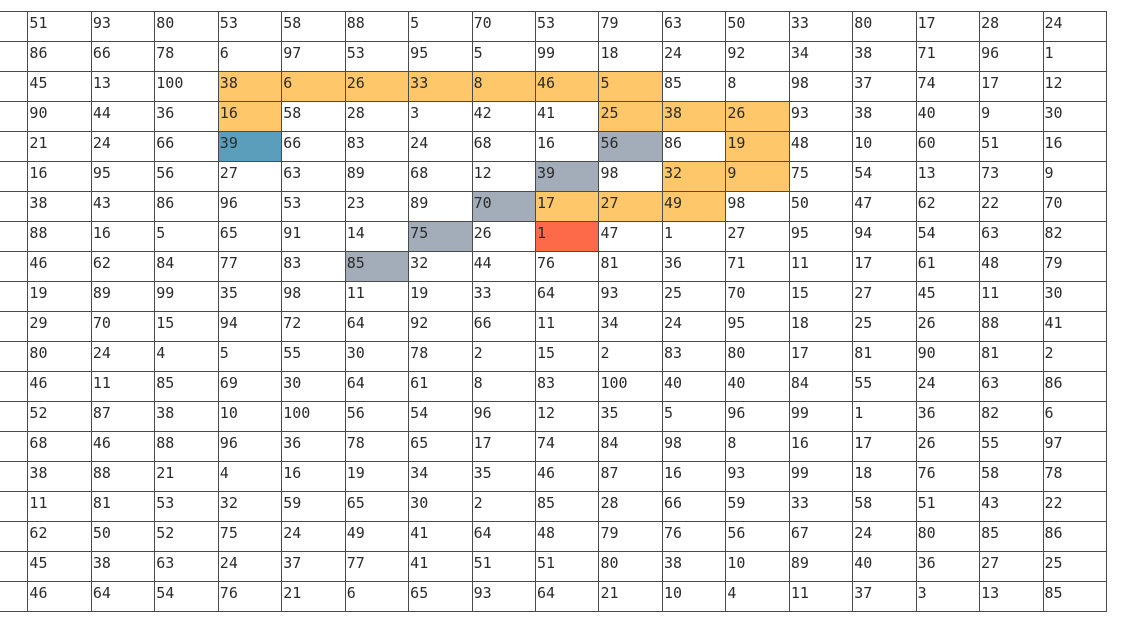  Describe the element at coordinates (123, 86) in the screenshot. I see `grid-cell: 13` at that location.